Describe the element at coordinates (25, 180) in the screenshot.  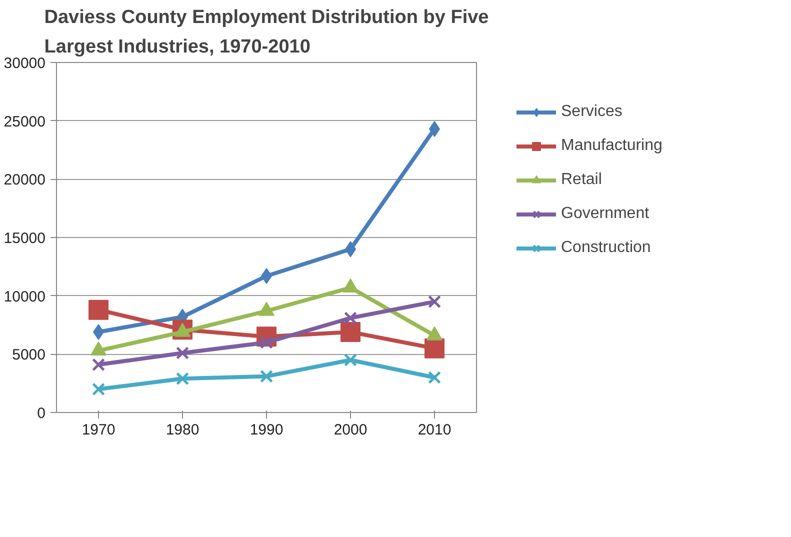
I see `y-tick-label: 20000` at that location.